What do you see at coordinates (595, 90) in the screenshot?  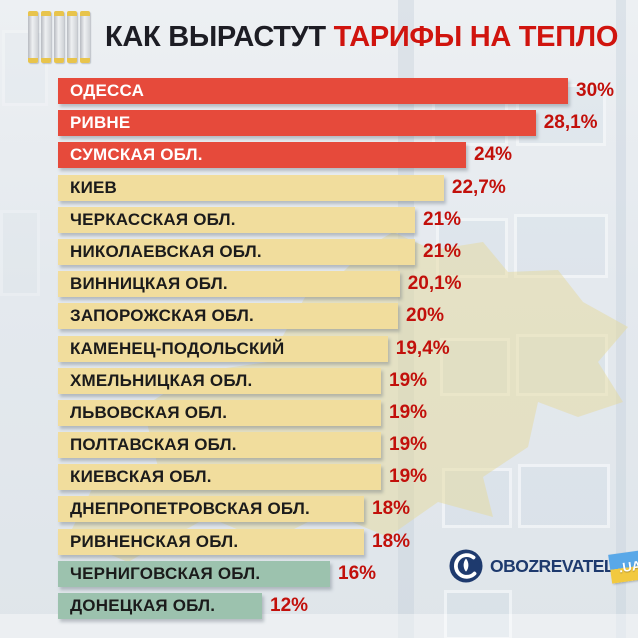 I see `bar-value: 30%` at bounding box center [595, 90].